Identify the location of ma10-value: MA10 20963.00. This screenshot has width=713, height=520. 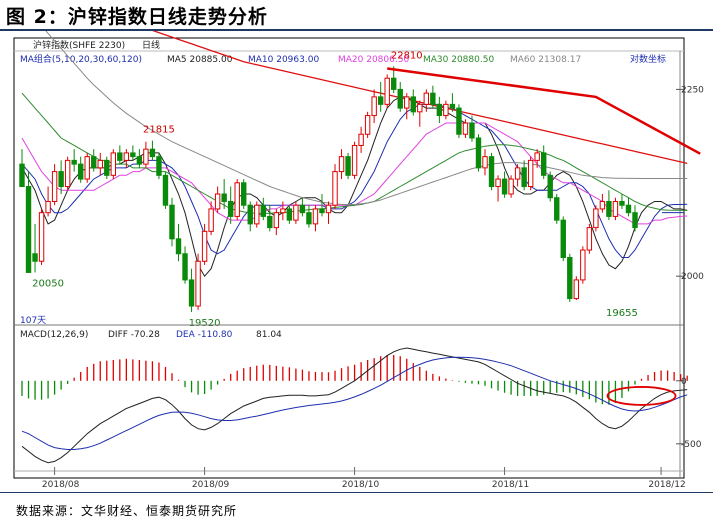
(283, 60).